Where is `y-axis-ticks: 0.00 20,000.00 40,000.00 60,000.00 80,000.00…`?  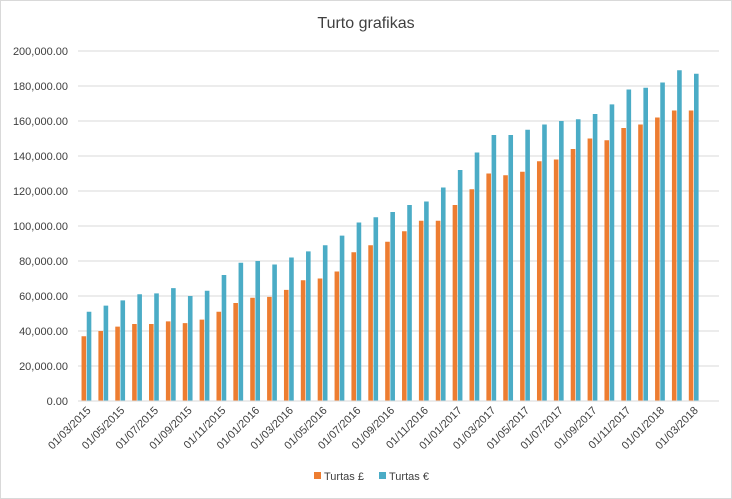 y-axis-ticks: 0.00 20,000.00 40,000.00 60,000.00 80,000.00… is located at coordinates (40, 227).